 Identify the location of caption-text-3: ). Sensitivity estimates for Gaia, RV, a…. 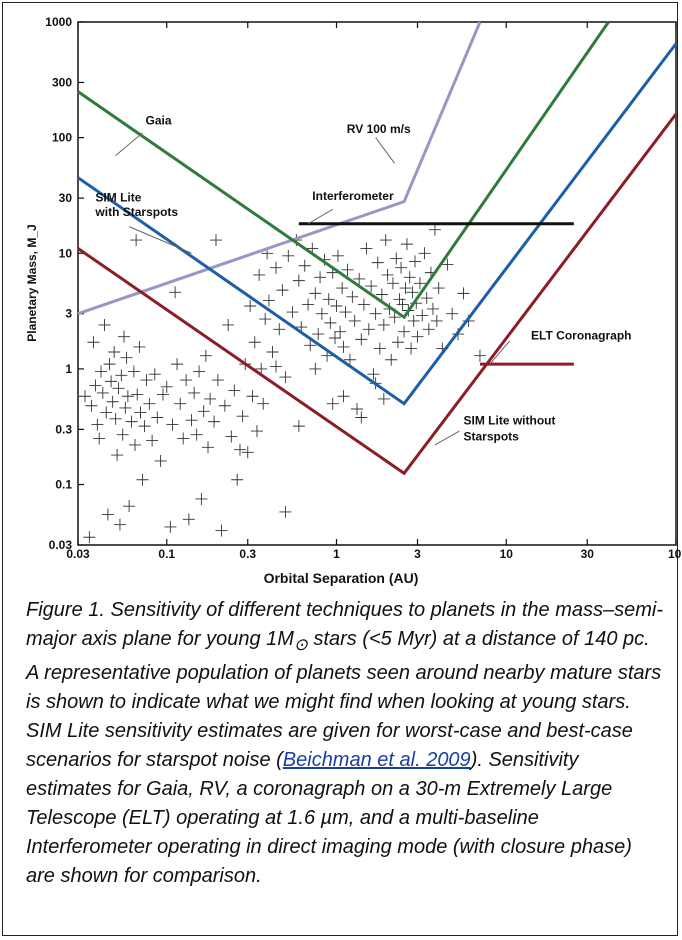
(329, 818).